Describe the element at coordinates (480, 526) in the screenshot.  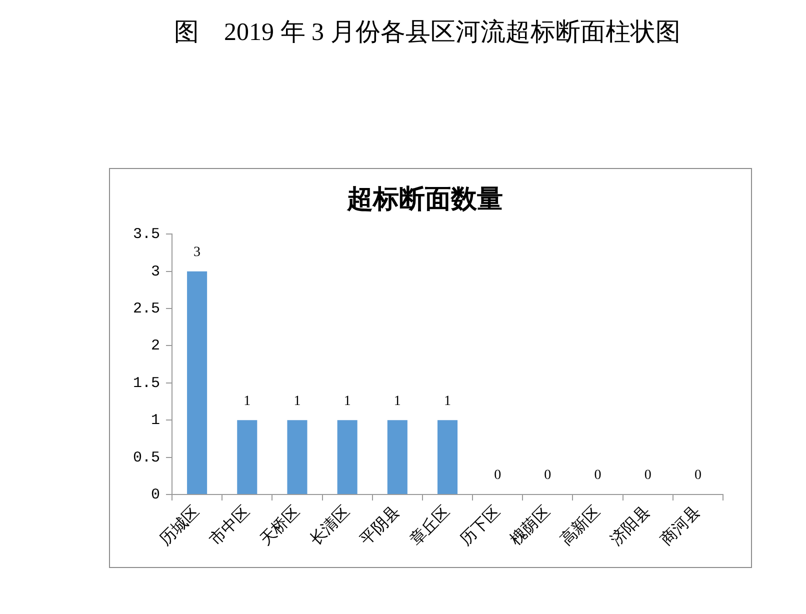
I see `x-tick-label: 历下区` at that location.